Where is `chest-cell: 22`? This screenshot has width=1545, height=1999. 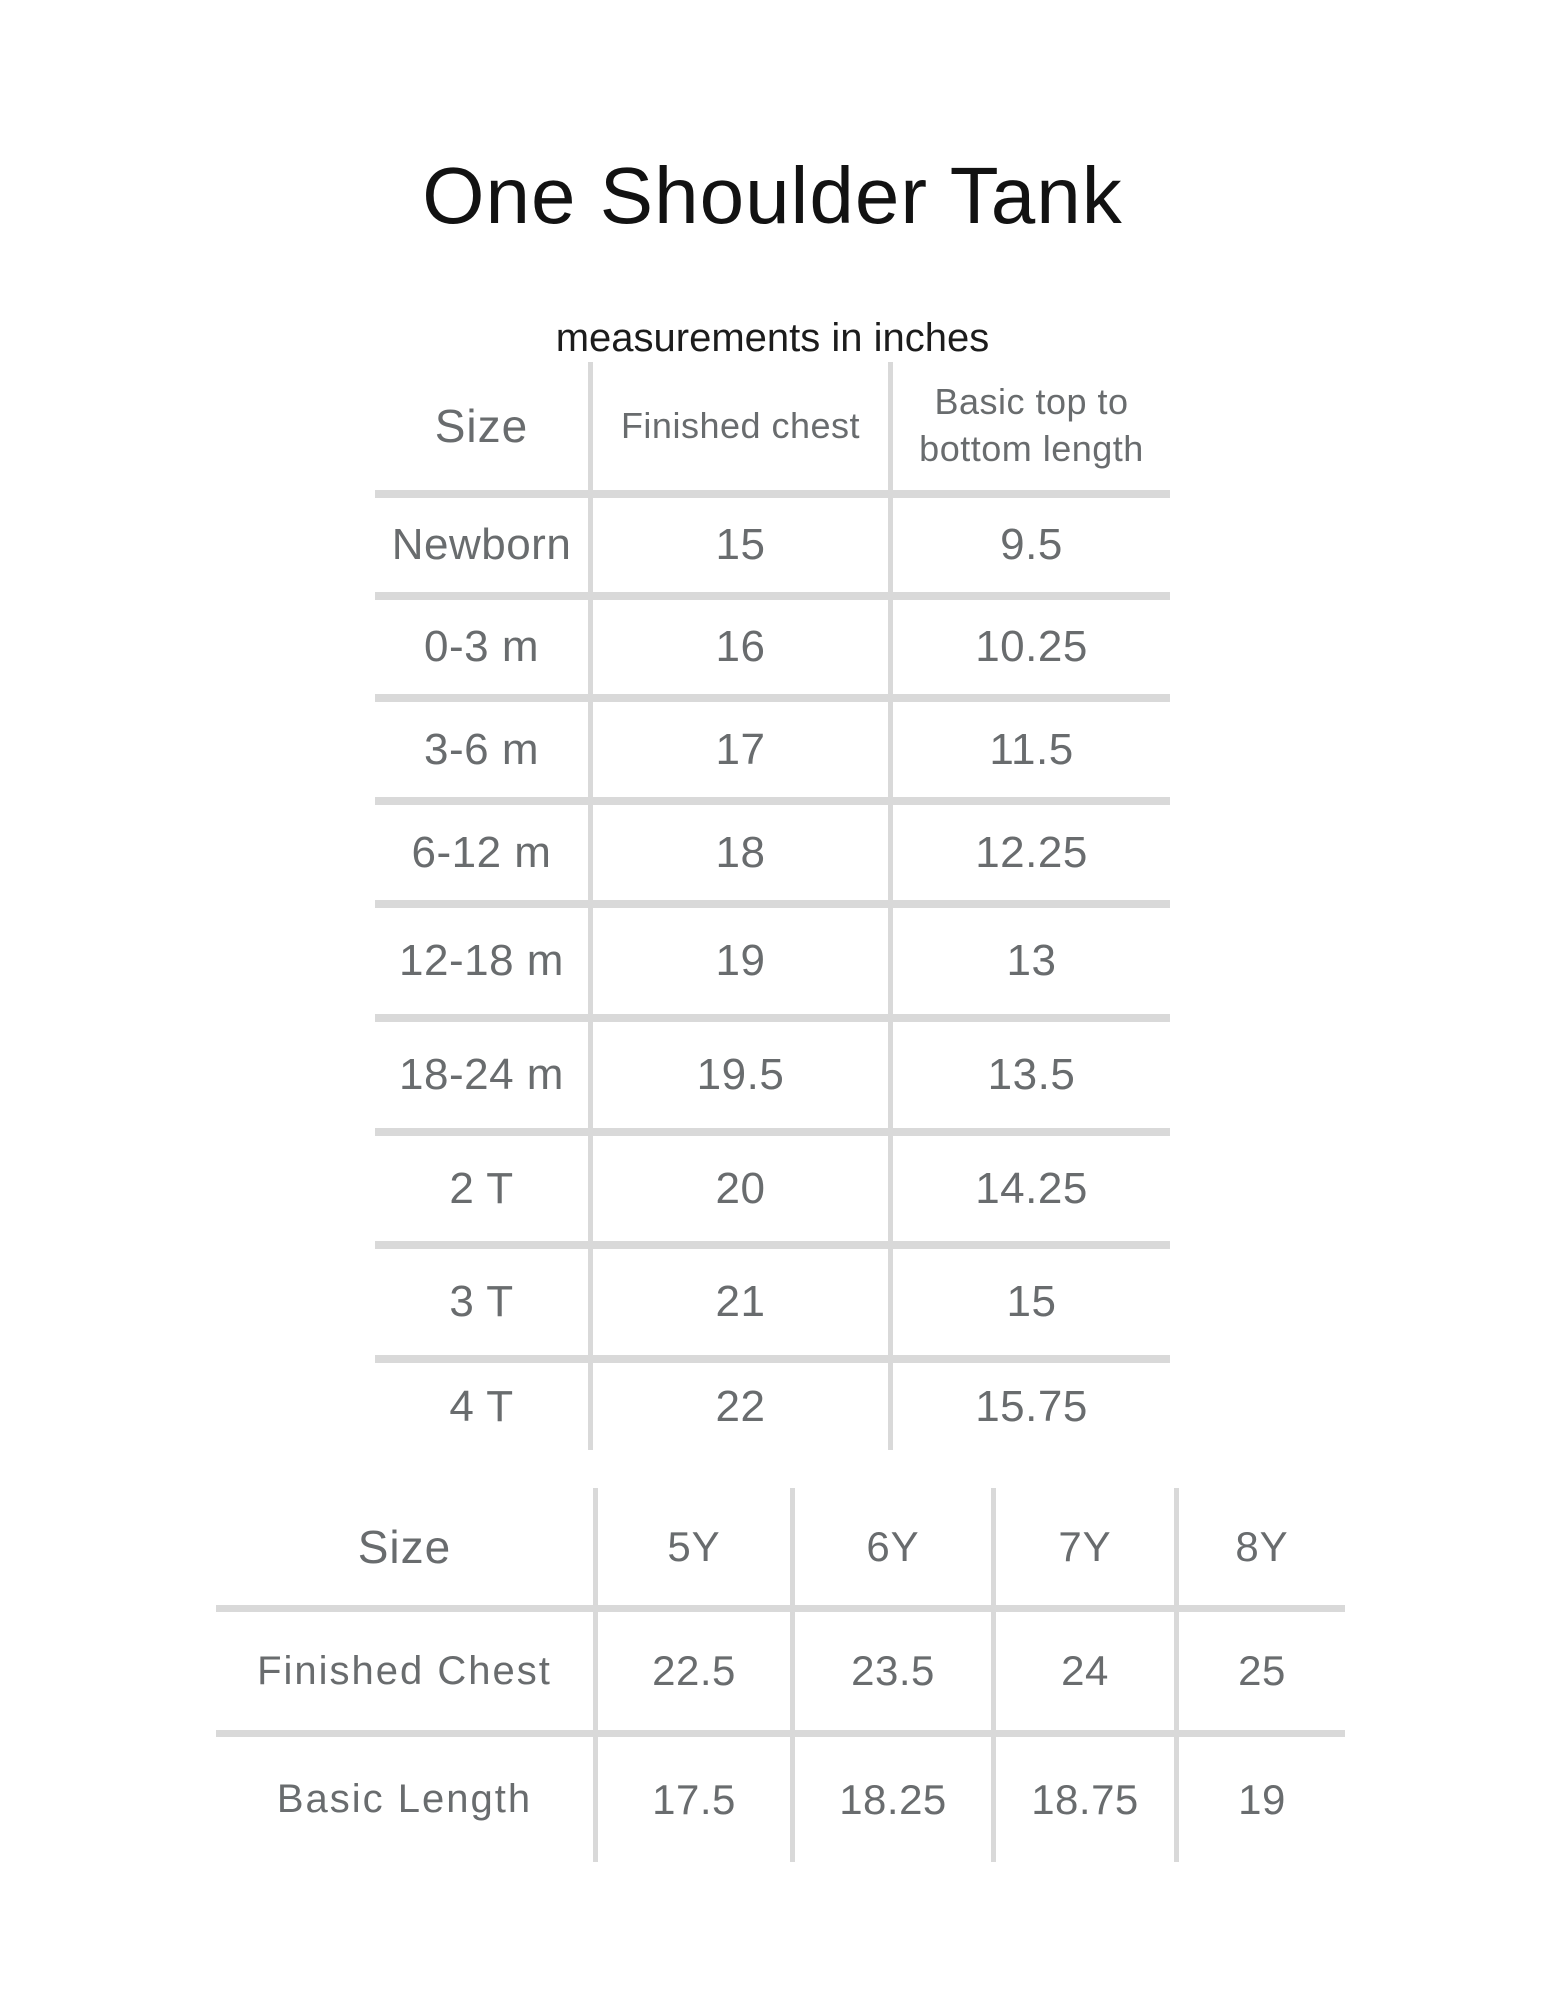
chest-cell: 22 is located at coordinates (738, 1406).